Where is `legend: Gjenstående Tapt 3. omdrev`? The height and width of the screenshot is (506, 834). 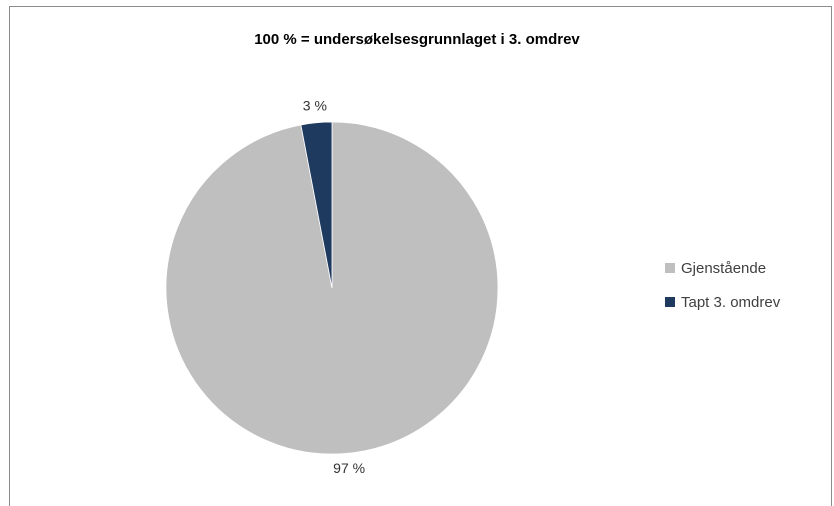
legend: Gjenstående Tapt 3. omdrev is located at coordinates (722, 292).